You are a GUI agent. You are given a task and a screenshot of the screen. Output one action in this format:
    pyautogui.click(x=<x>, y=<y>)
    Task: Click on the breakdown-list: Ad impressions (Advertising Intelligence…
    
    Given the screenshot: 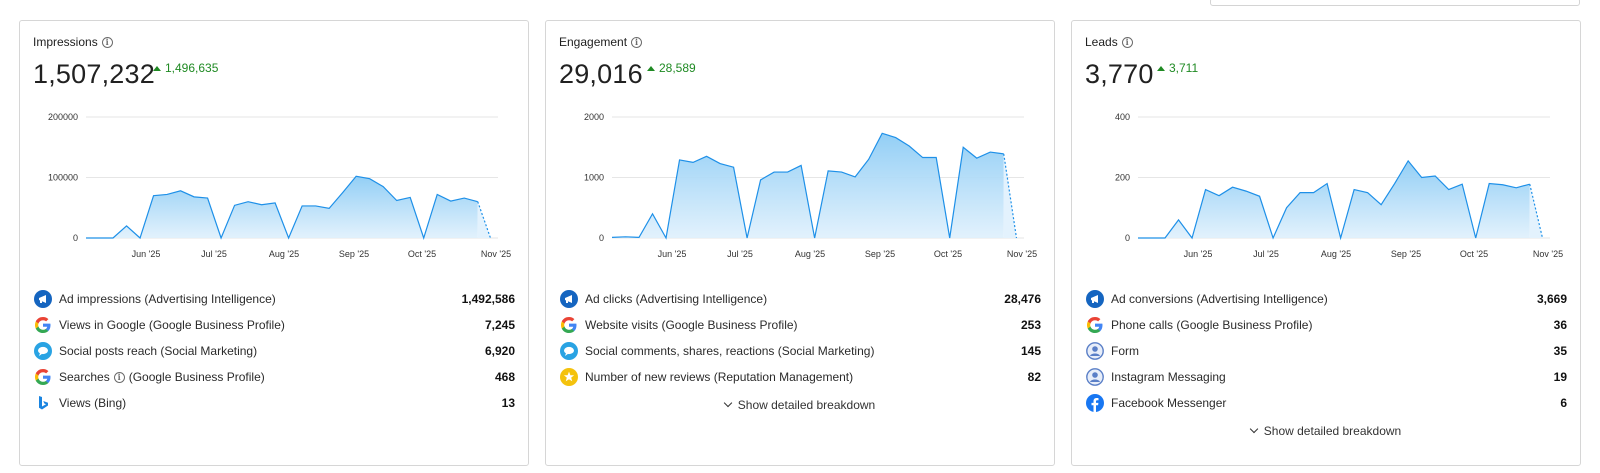 What is the action you would take?
    pyautogui.click(x=274, y=351)
    